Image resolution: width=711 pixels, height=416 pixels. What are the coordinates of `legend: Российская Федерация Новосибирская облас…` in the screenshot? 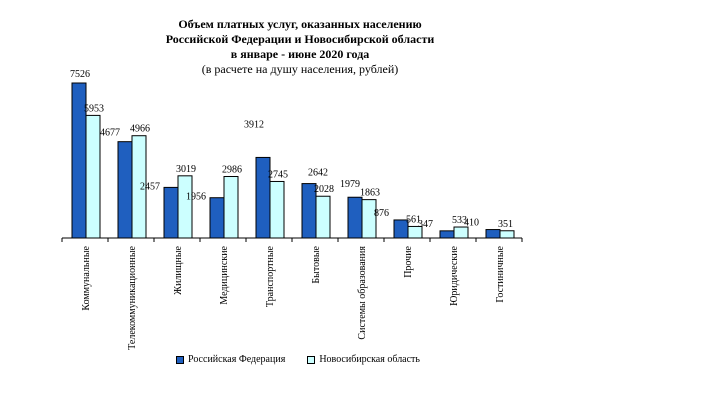 It's located at (298, 359).